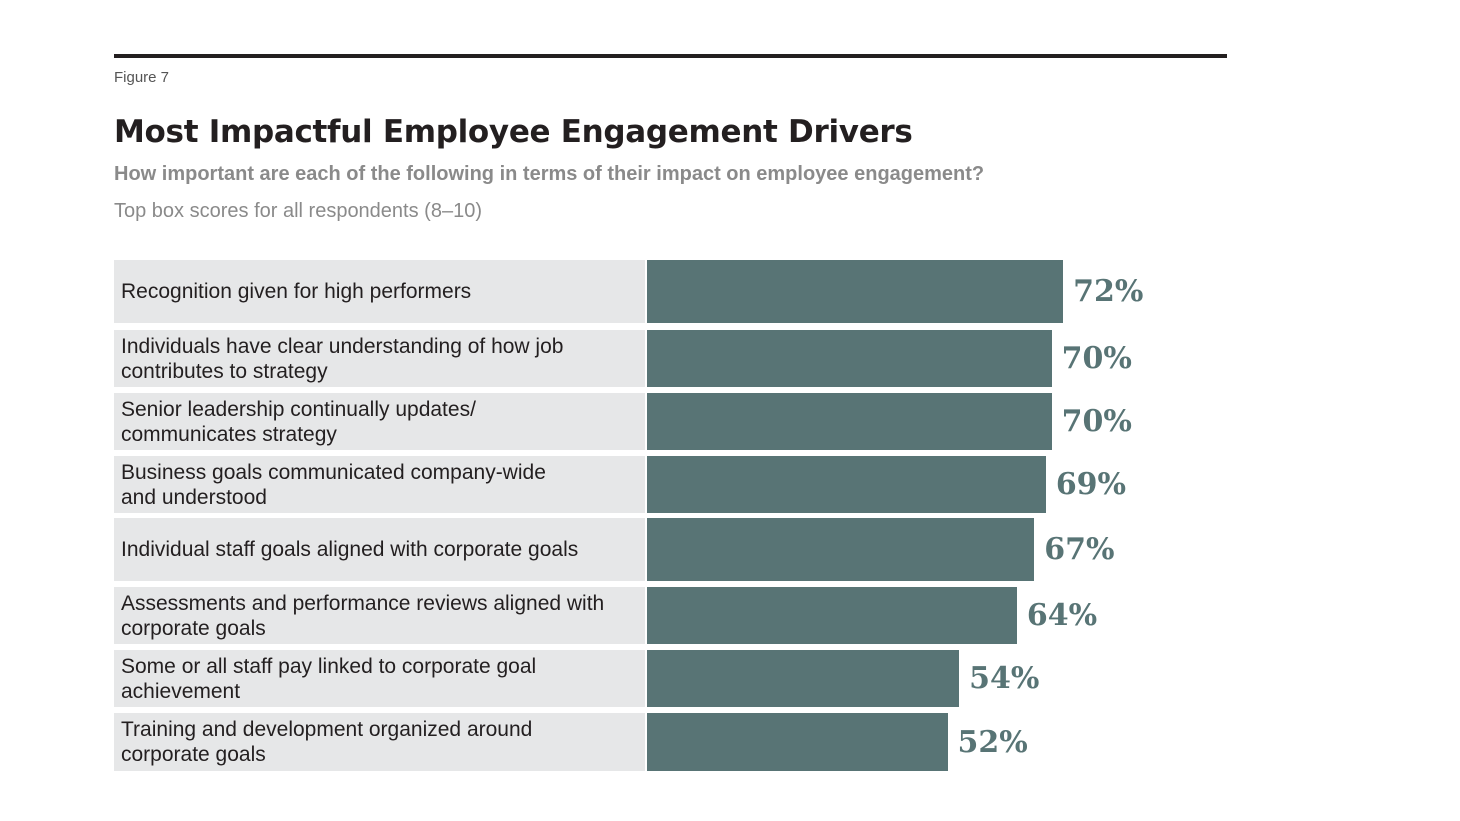 The height and width of the screenshot is (821, 1460). Describe the element at coordinates (992, 742) in the screenshot. I see `data-label: 52%` at that location.